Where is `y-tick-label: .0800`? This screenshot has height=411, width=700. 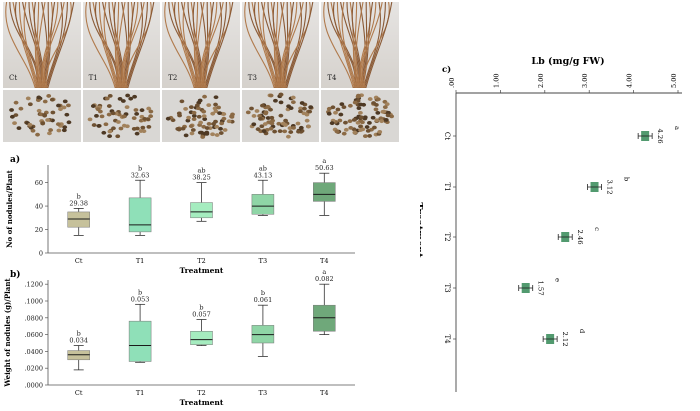 y-tick-label: .0800 is located at coordinates (33, 318).